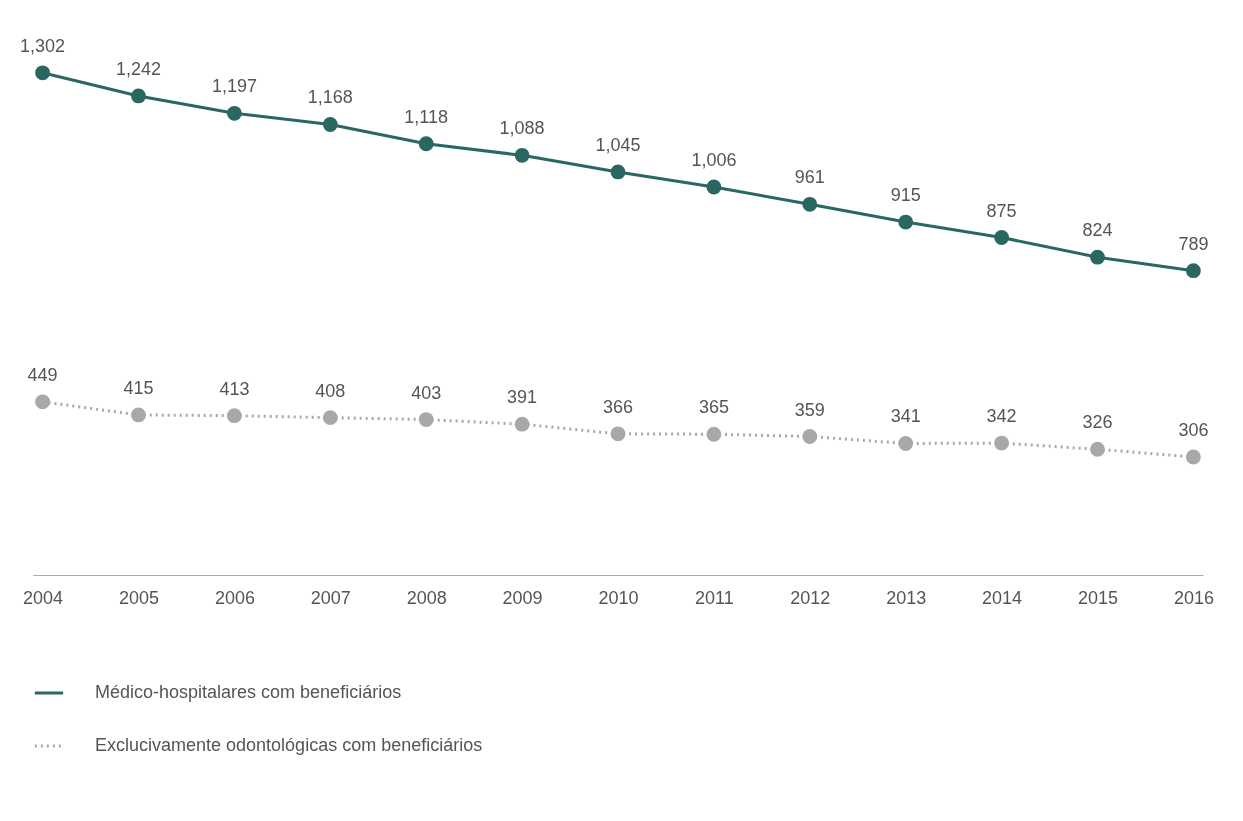 Image resolution: width=1243 pixels, height=821 pixels. I want to click on data-label: 365, so click(713, 407).